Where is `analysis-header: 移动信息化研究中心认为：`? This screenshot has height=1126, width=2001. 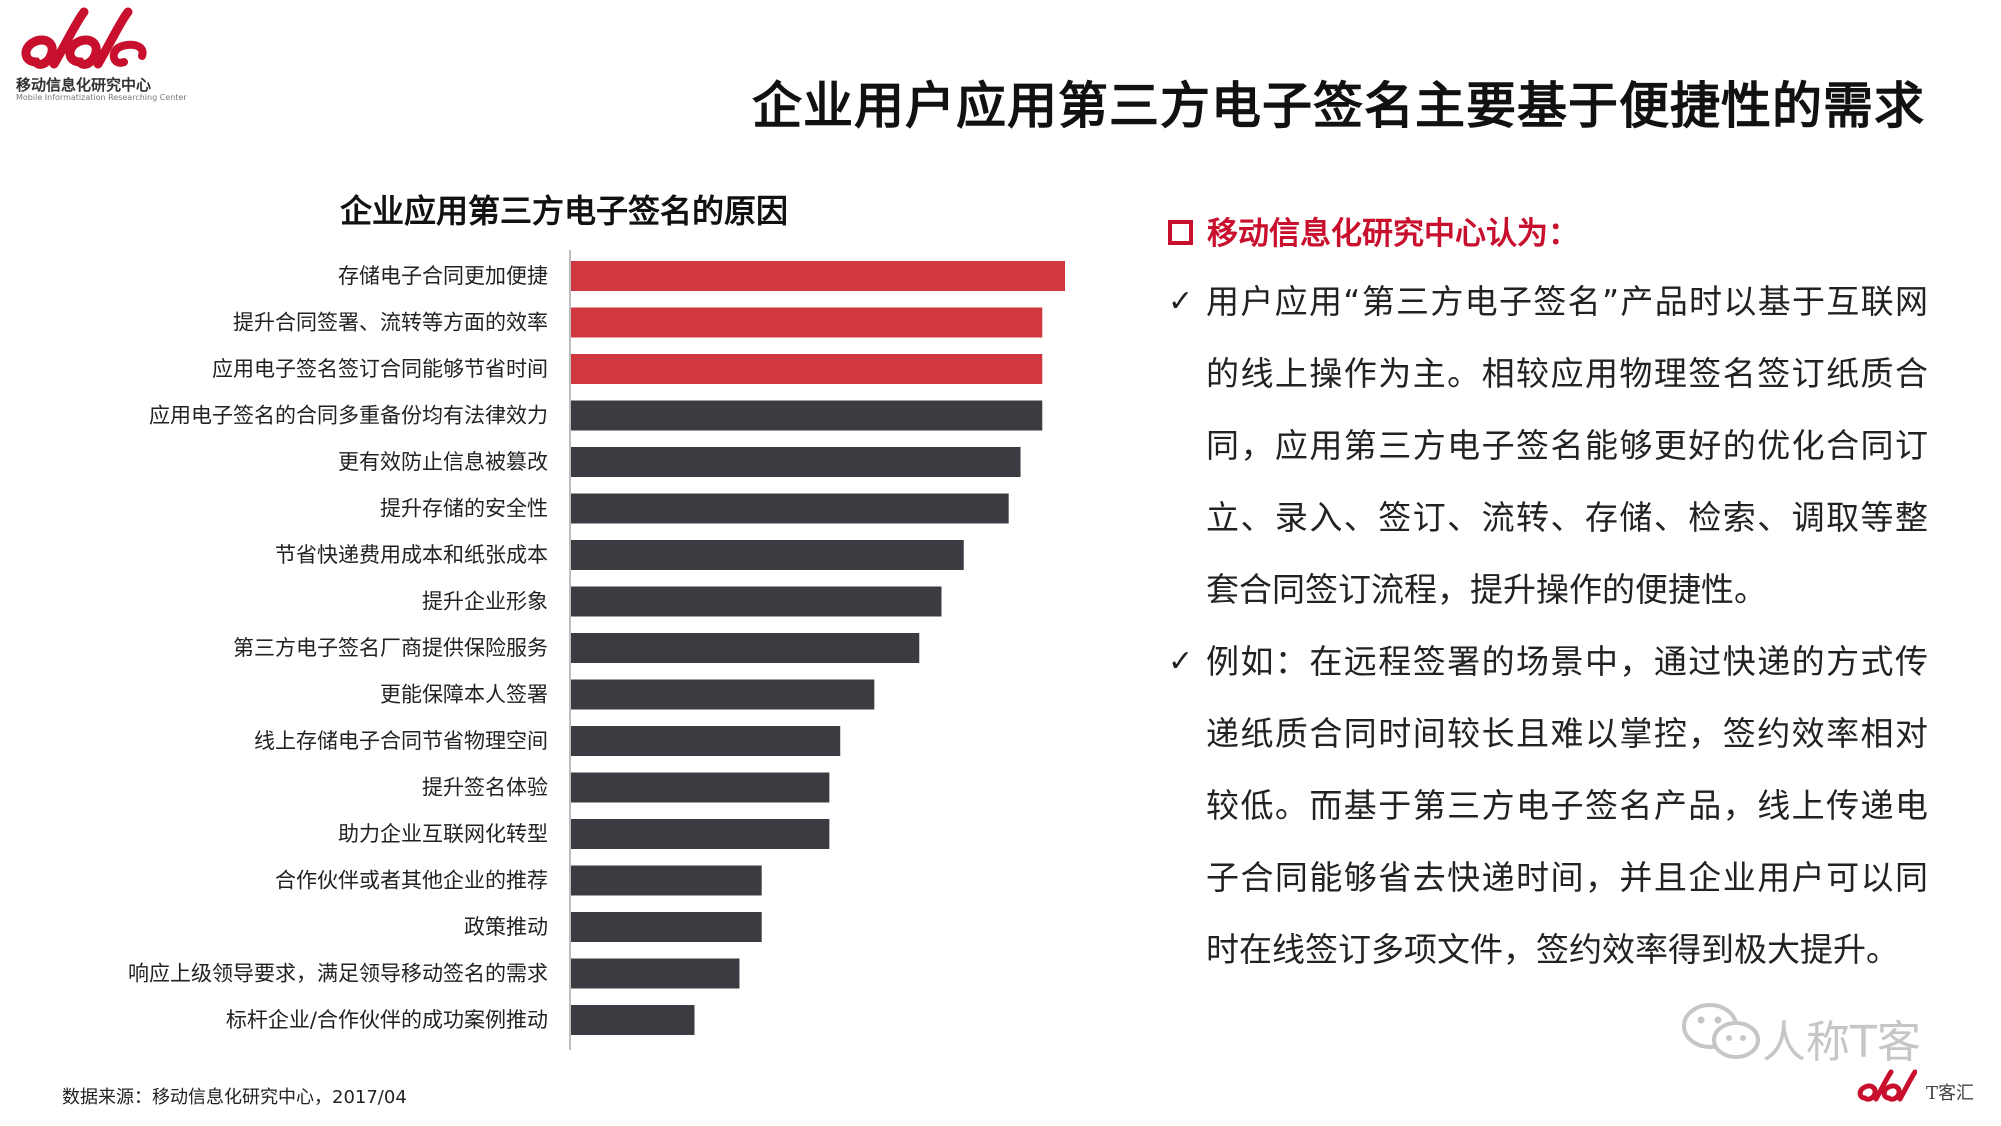 analysis-header: 移动信息化研究中心认为： is located at coordinates (1373, 230).